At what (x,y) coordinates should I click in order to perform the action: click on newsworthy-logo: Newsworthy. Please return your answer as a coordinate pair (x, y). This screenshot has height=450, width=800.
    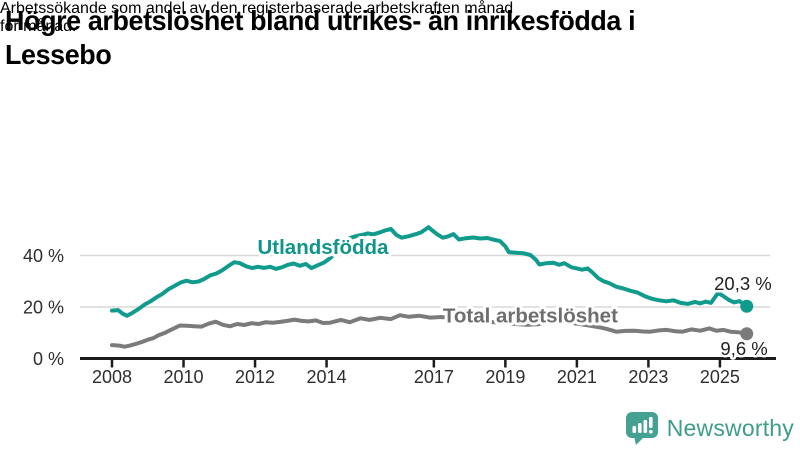
    Looking at the image, I should click on (709, 428).